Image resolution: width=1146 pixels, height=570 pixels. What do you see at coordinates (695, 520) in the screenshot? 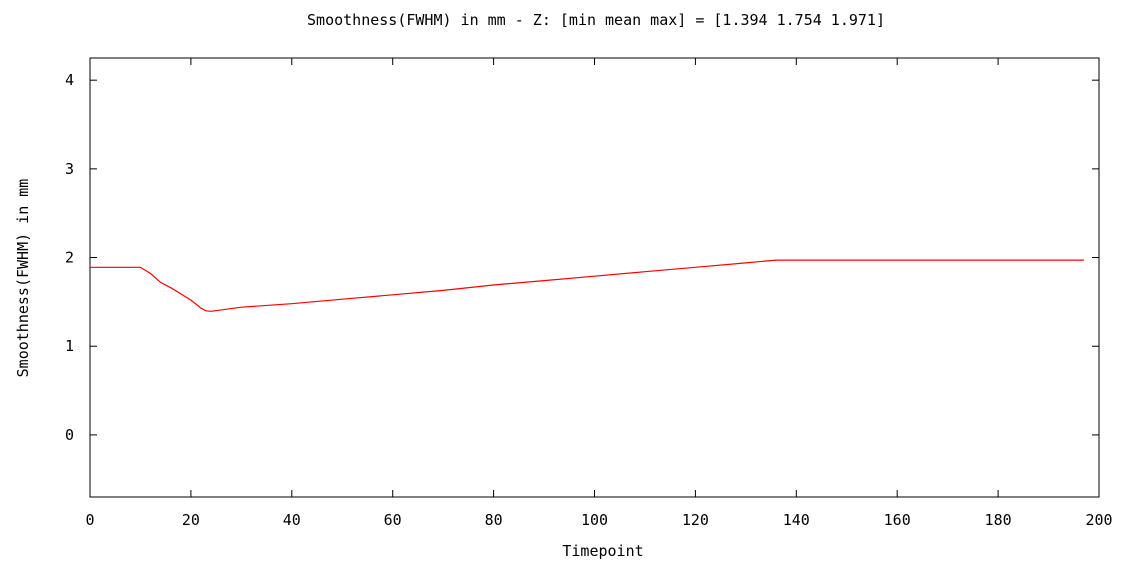
I see `x-tick-label: 120` at bounding box center [695, 520].